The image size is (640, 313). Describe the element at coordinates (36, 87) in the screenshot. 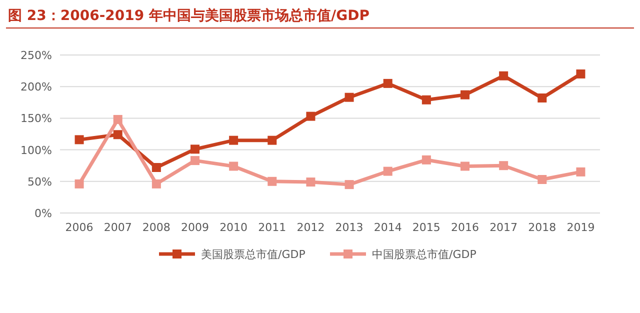

I see `y-tick-label: 200%` at that location.